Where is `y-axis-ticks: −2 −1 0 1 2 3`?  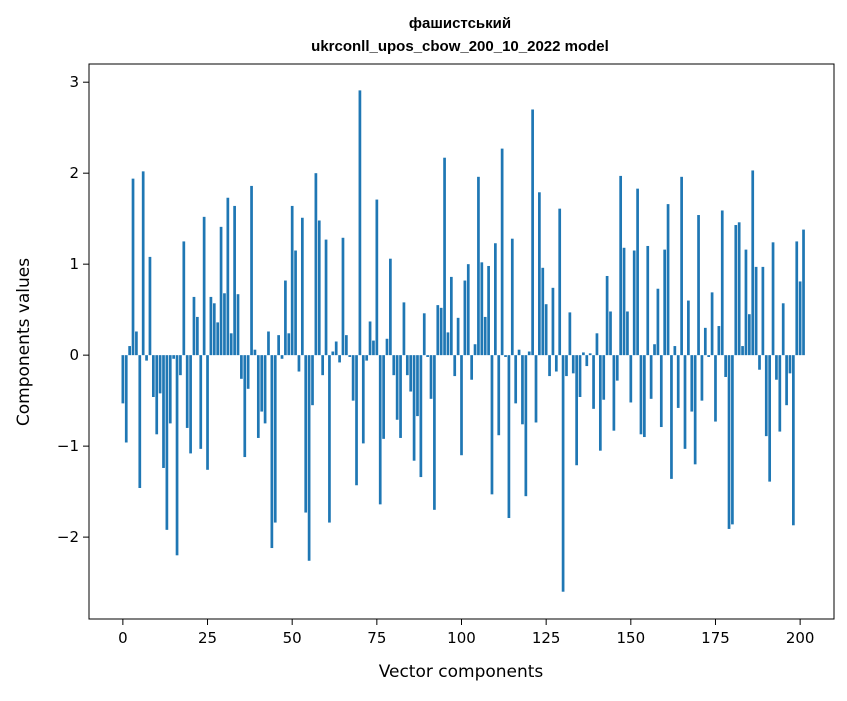 y-axis-ticks: −2 −1 0 1 2 3 is located at coordinates (73, 309).